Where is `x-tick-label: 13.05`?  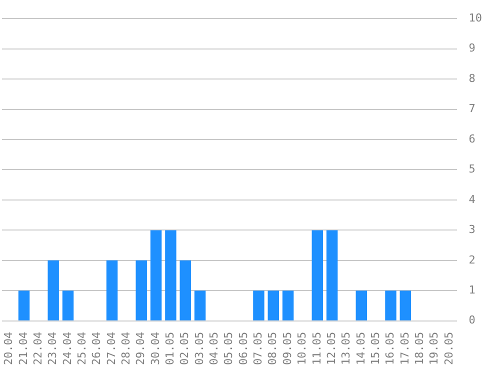
x-tick-label: 13.05 is located at coordinates (346, 349).